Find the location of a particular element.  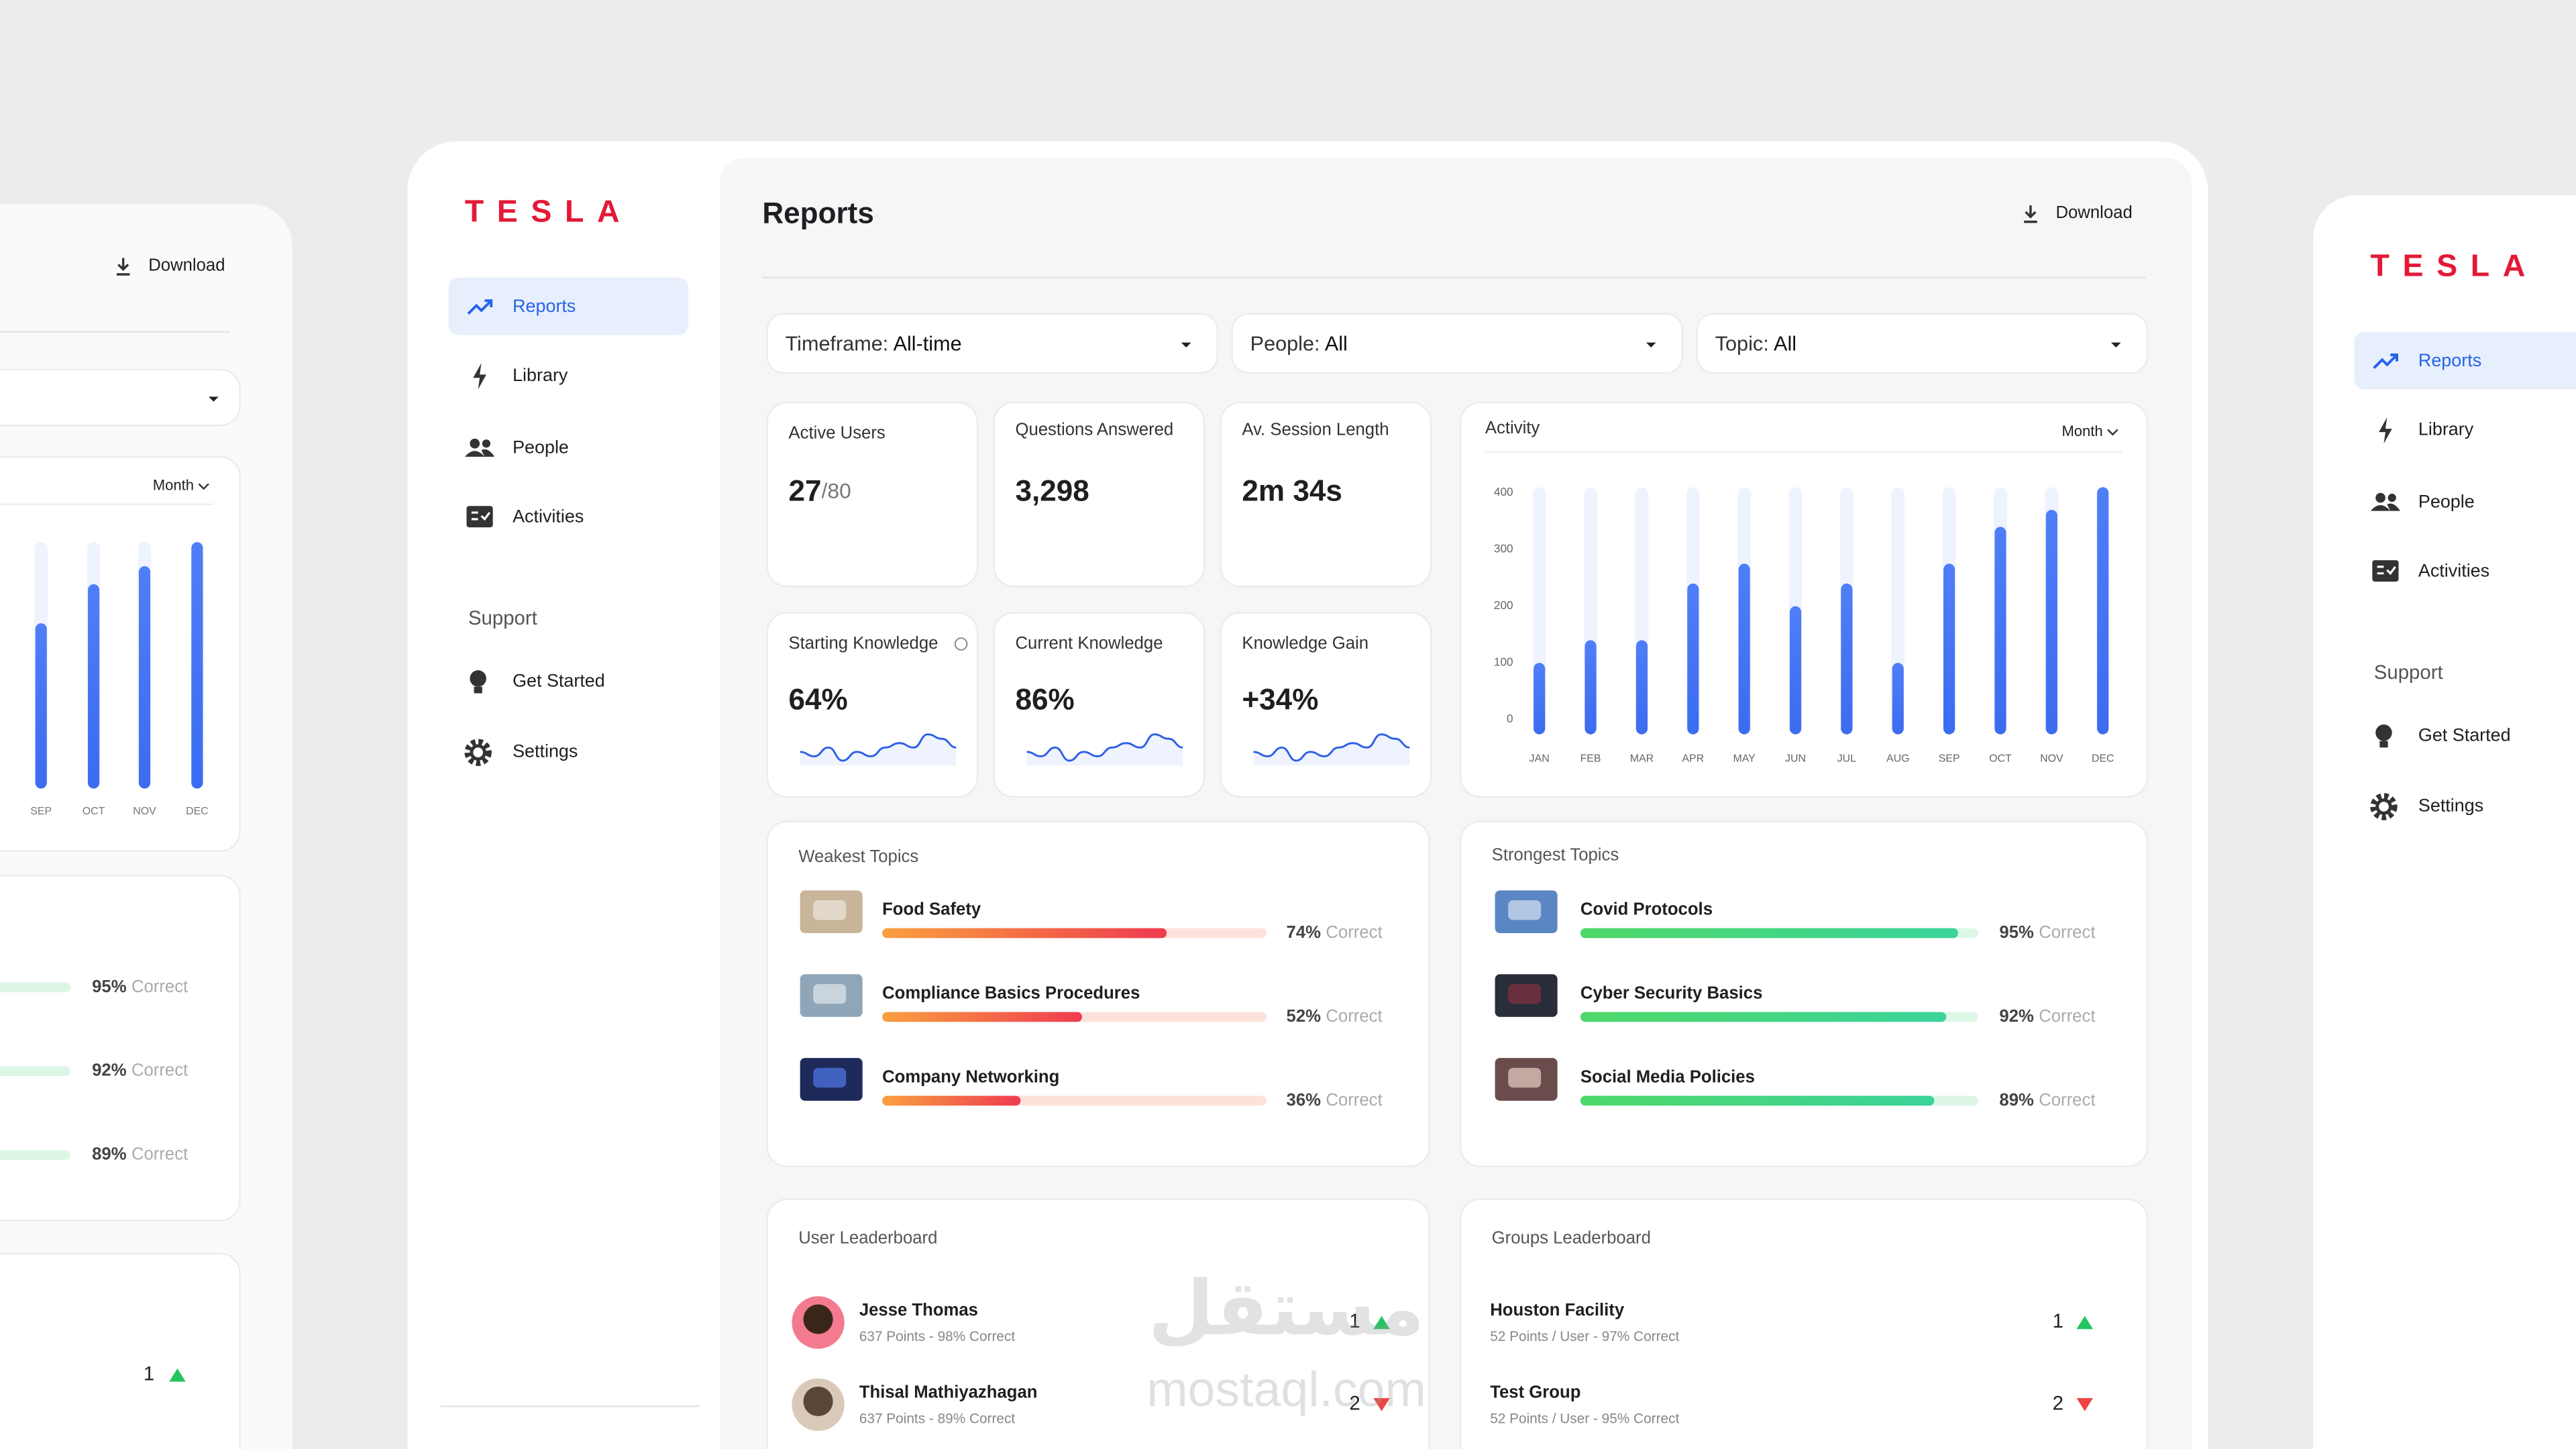

kpi-value: 86% is located at coordinates (1044, 699).